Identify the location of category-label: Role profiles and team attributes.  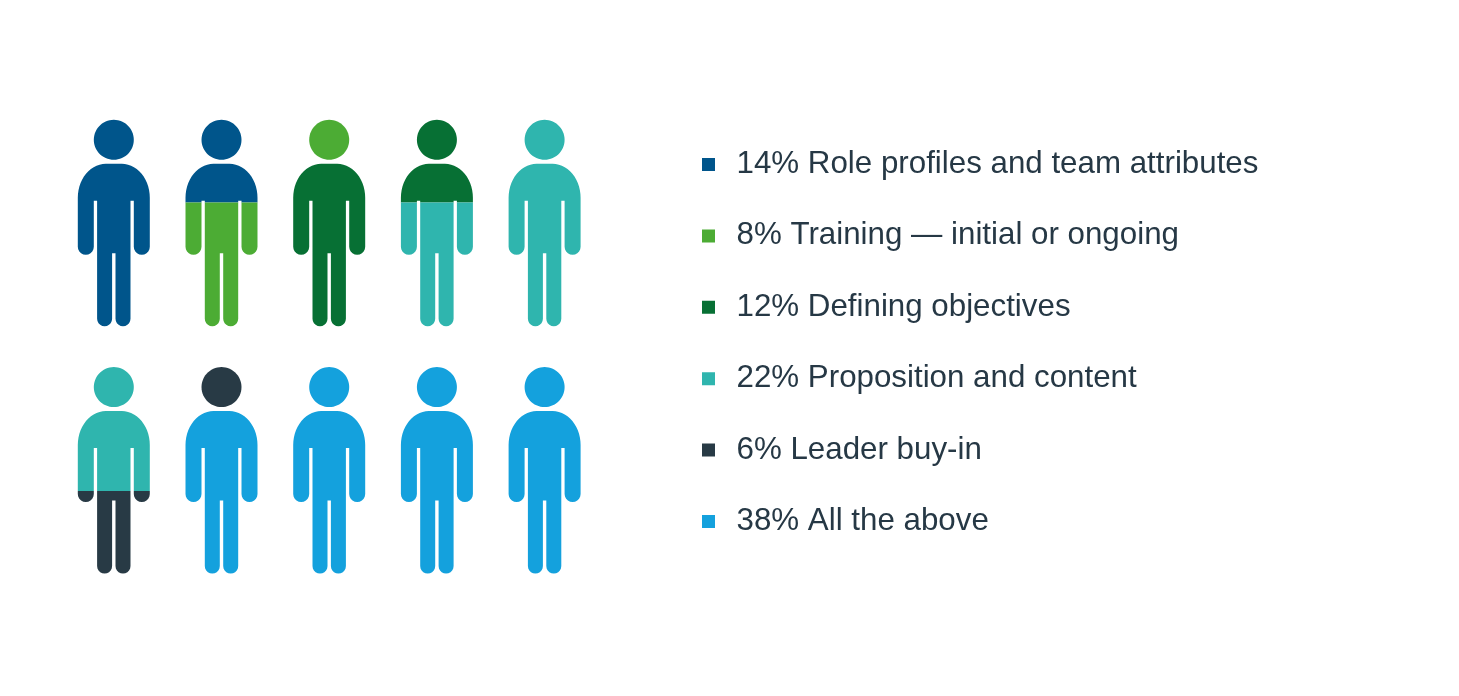
(1033, 162).